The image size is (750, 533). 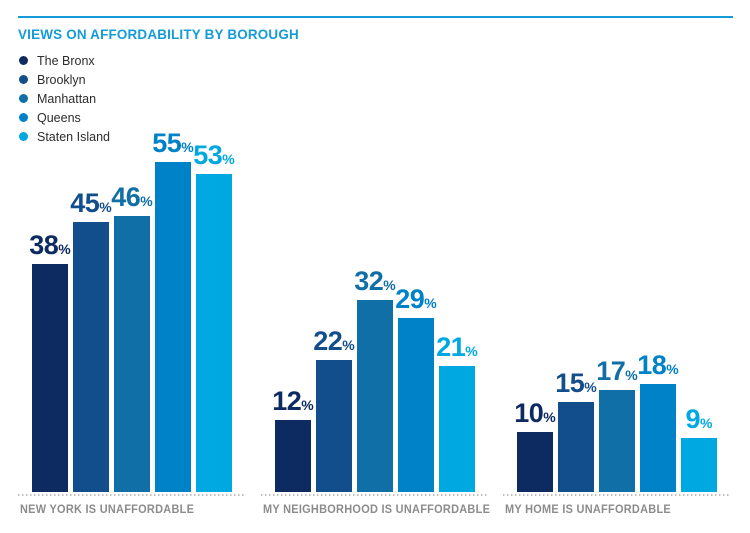 I want to click on bar-column: 53%, so click(x=214, y=316).